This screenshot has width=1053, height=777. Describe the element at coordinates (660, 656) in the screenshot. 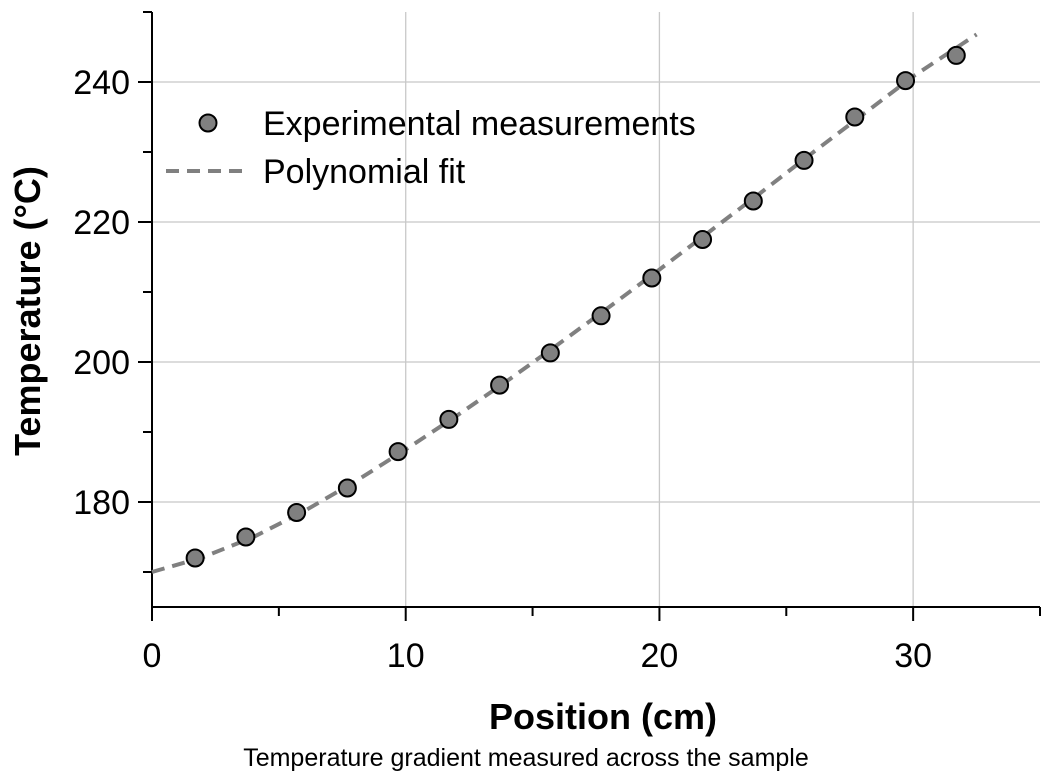

I see `x-tick-label: 20` at that location.